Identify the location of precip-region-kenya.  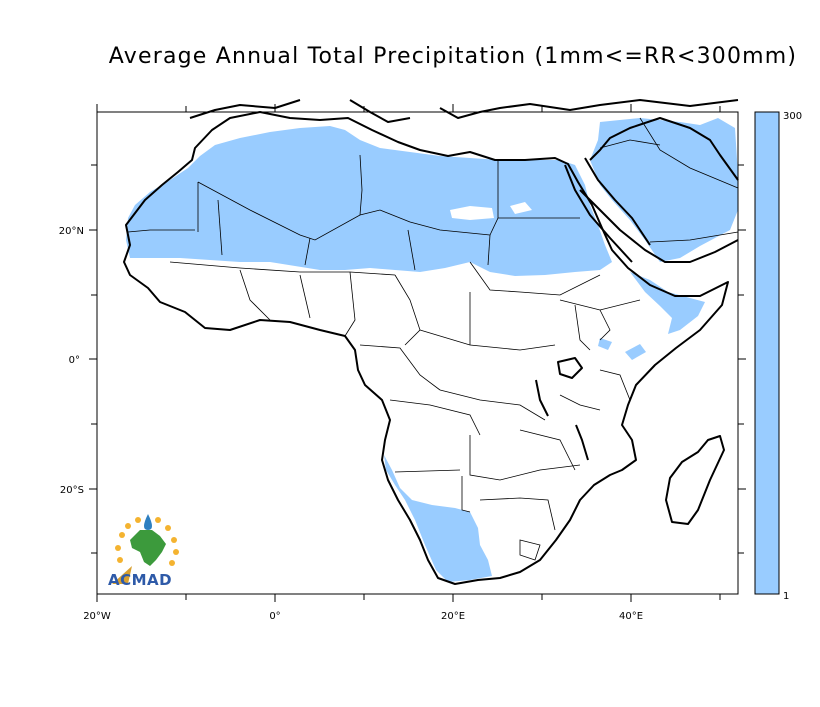
(605, 344).